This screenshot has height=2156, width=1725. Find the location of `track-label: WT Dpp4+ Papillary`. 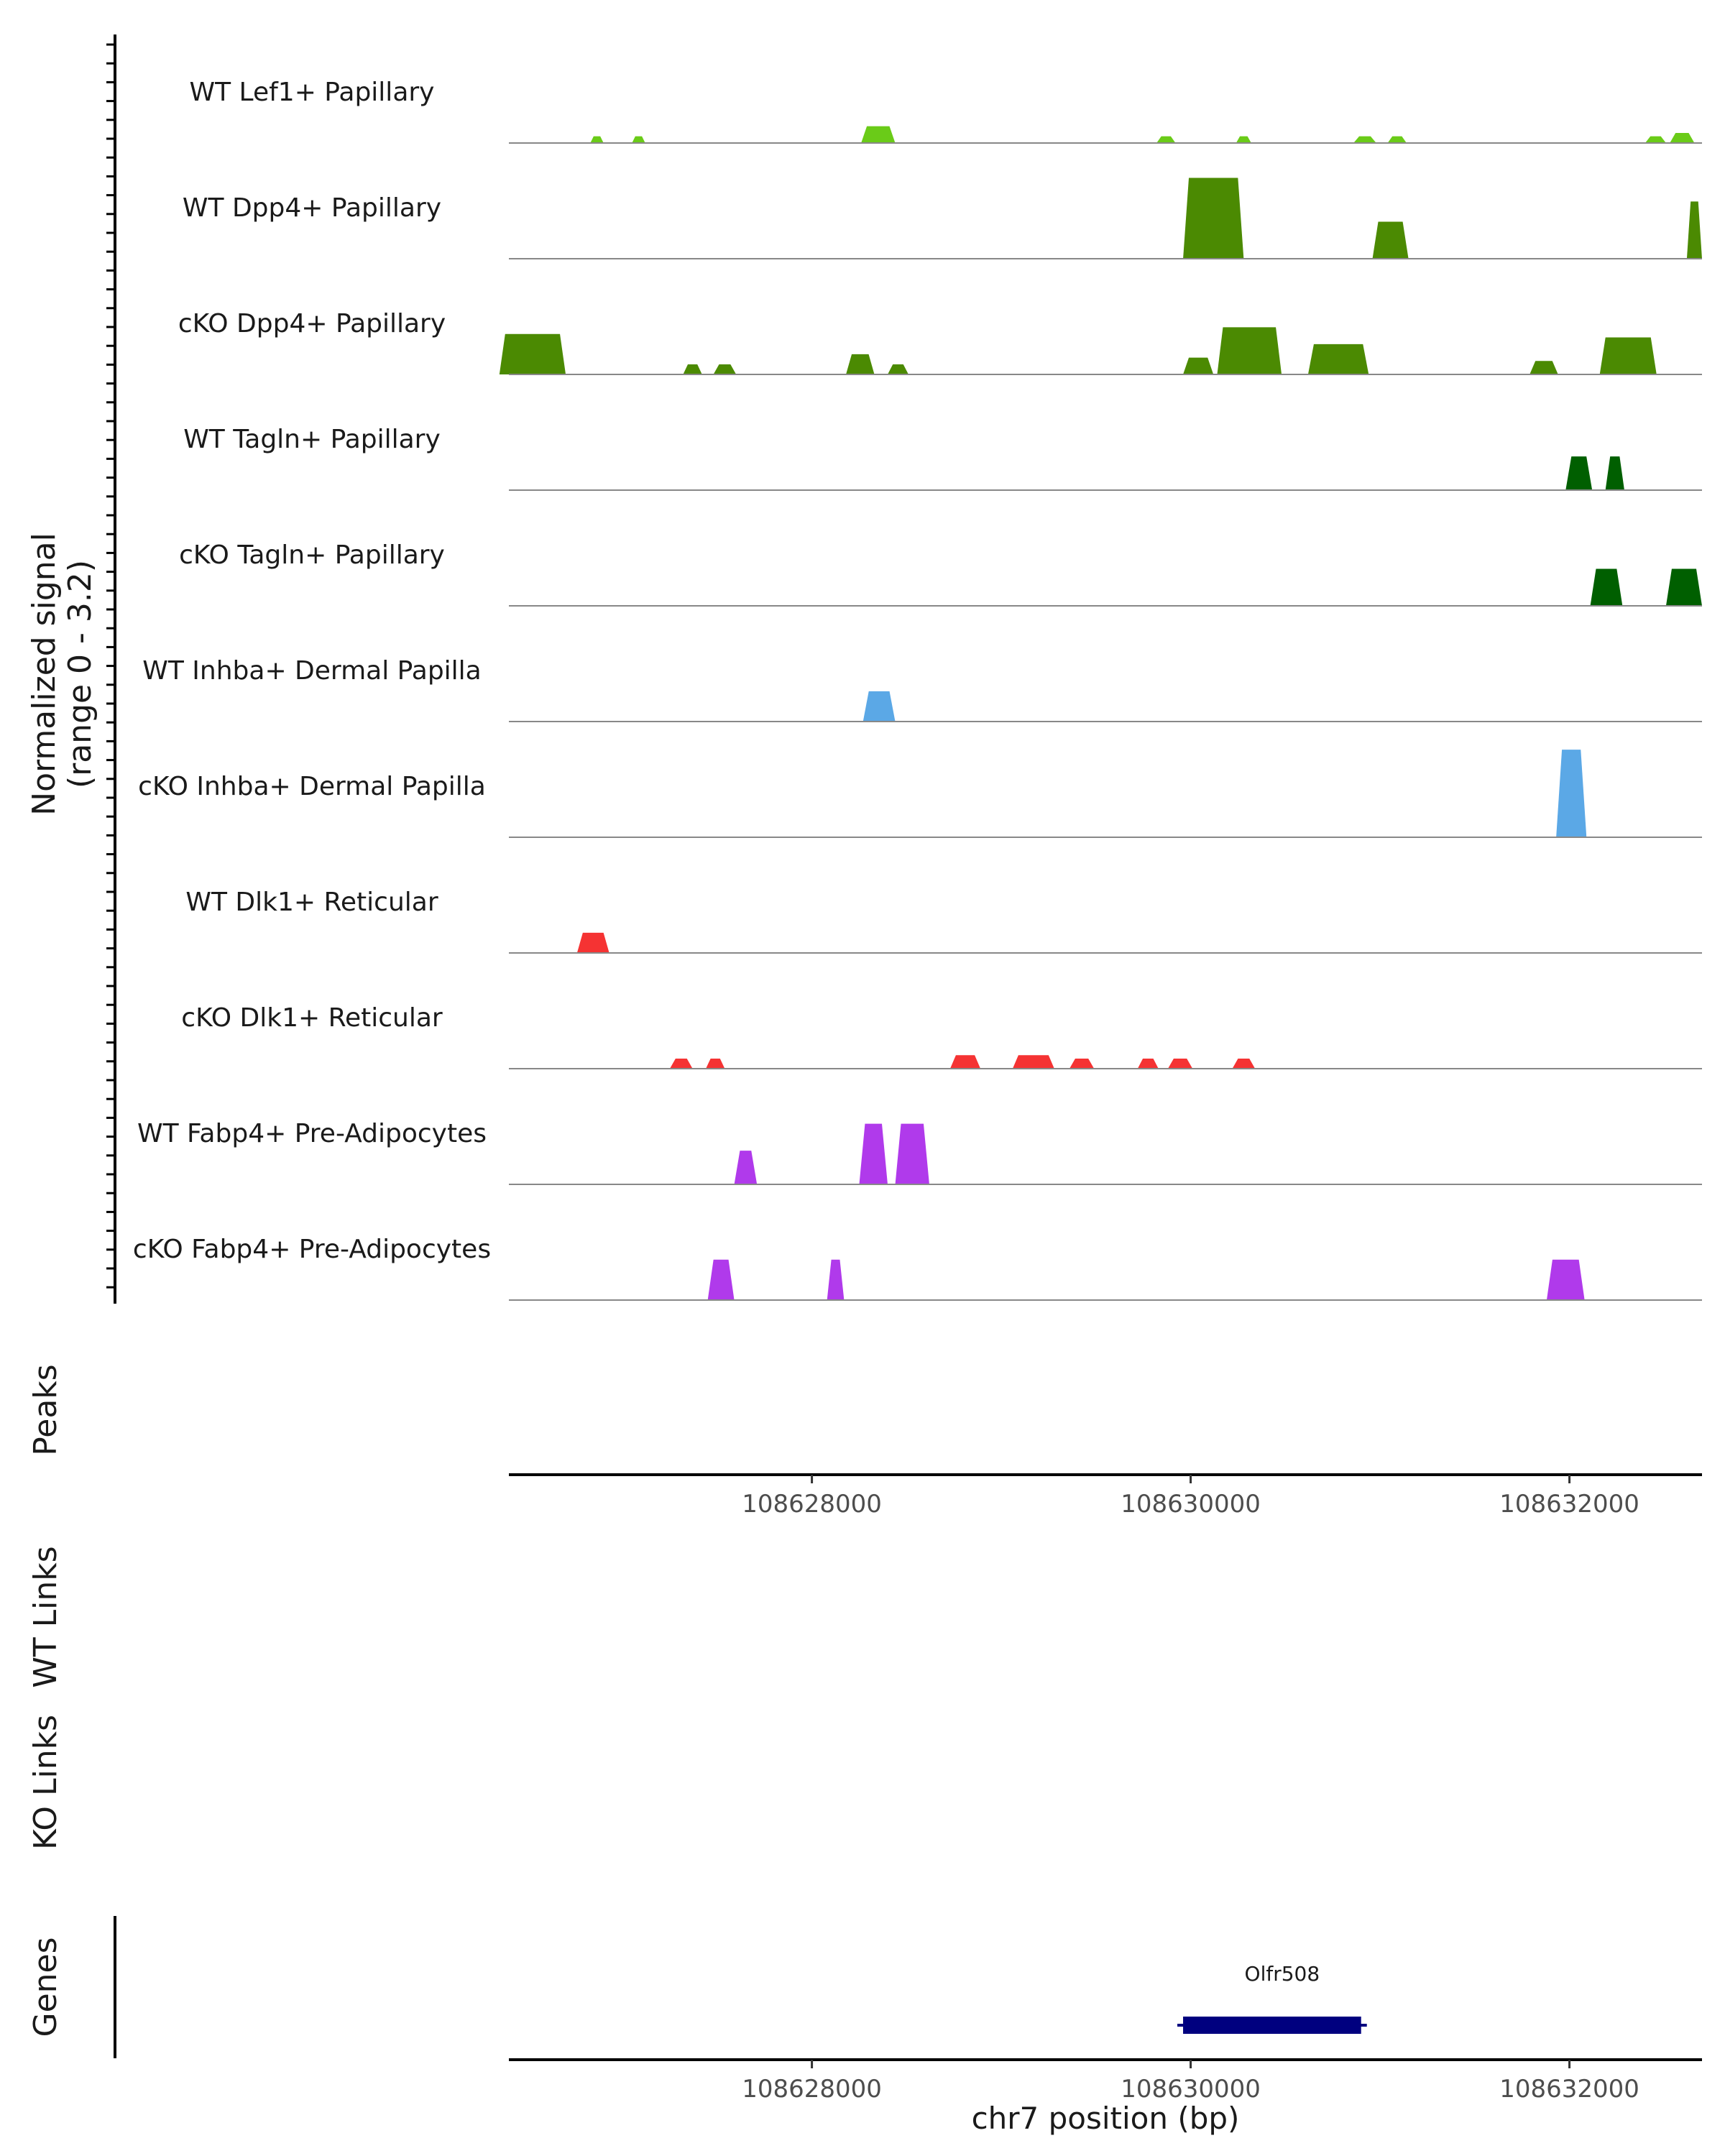

track-label: WT Dpp4+ Papillary is located at coordinates (312, 208).